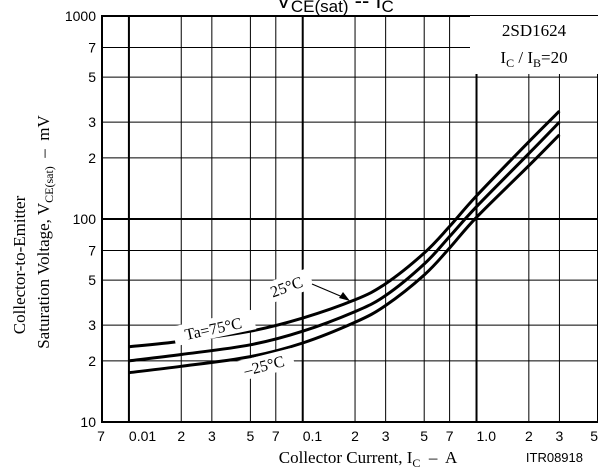 The width and height of the screenshot is (598, 468). What do you see at coordinates (346, 457) in the screenshot?
I see `xlabel-main: Collector Current, I` at bounding box center [346, 457].